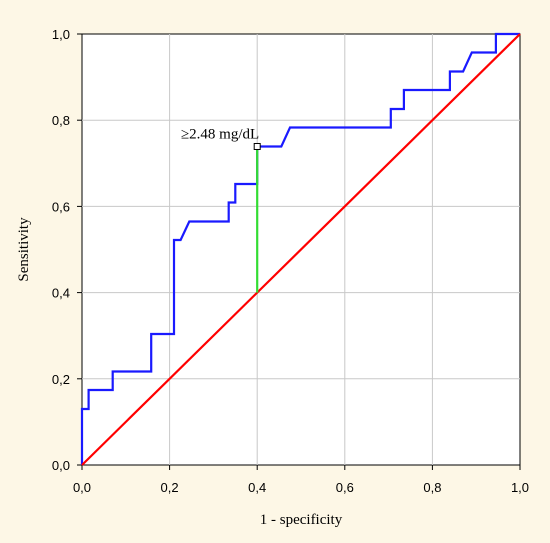  Describe the element at coordinates (82, 487) in the screenshot. I see `x-tick-label: 0,0` at that location.